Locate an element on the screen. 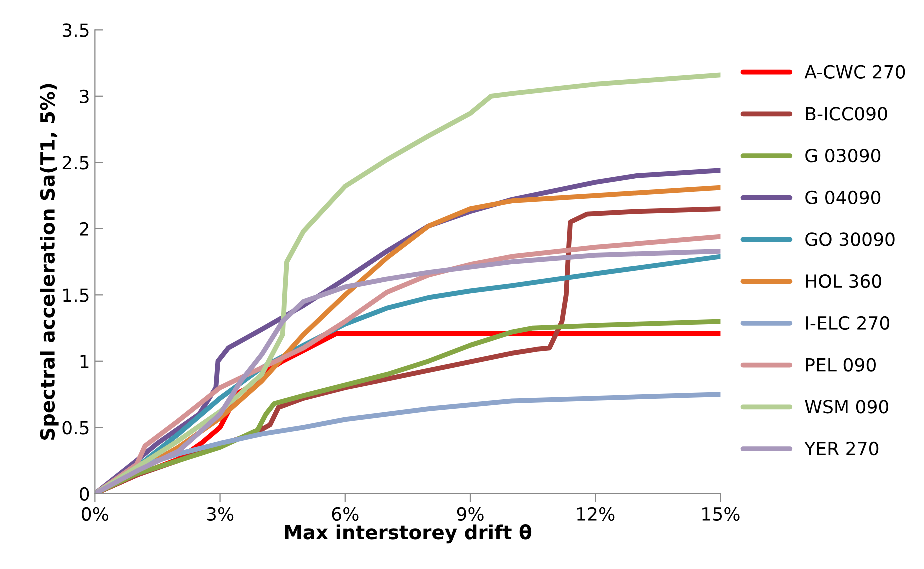  legend-label: PEL 090 is located at coordinates (841, 365).